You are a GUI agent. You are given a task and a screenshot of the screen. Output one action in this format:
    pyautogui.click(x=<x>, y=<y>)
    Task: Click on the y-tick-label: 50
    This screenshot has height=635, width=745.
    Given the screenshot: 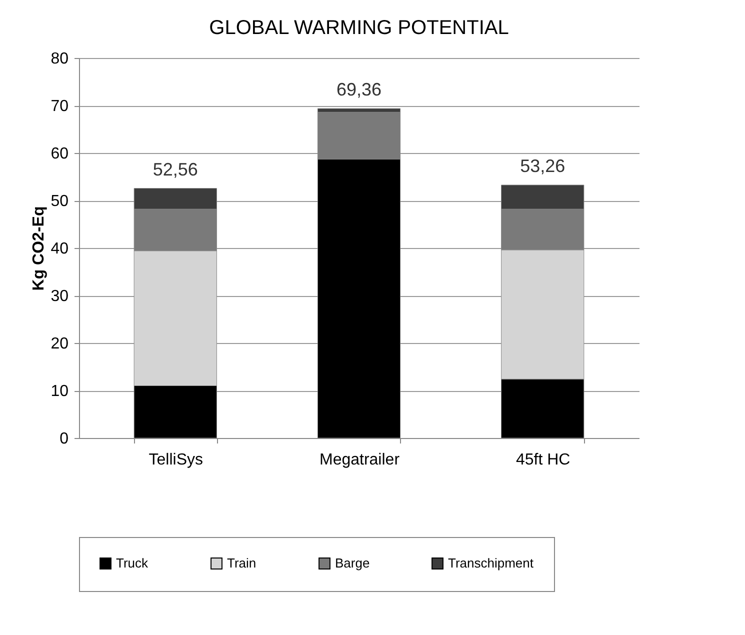 What is the action you would take?
    pyautogui.click(x=59, y=201)
    